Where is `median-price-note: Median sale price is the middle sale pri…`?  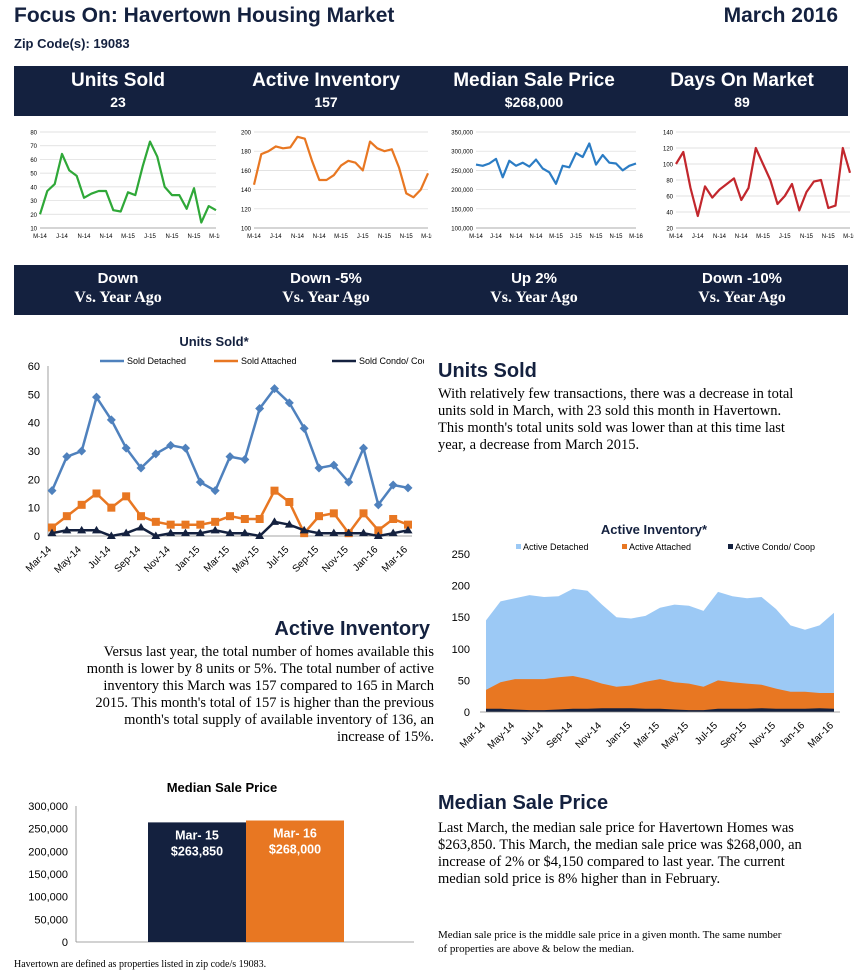
median-price-note: Median sale price is the middle sale pri… is located at coordinates (650, 942).